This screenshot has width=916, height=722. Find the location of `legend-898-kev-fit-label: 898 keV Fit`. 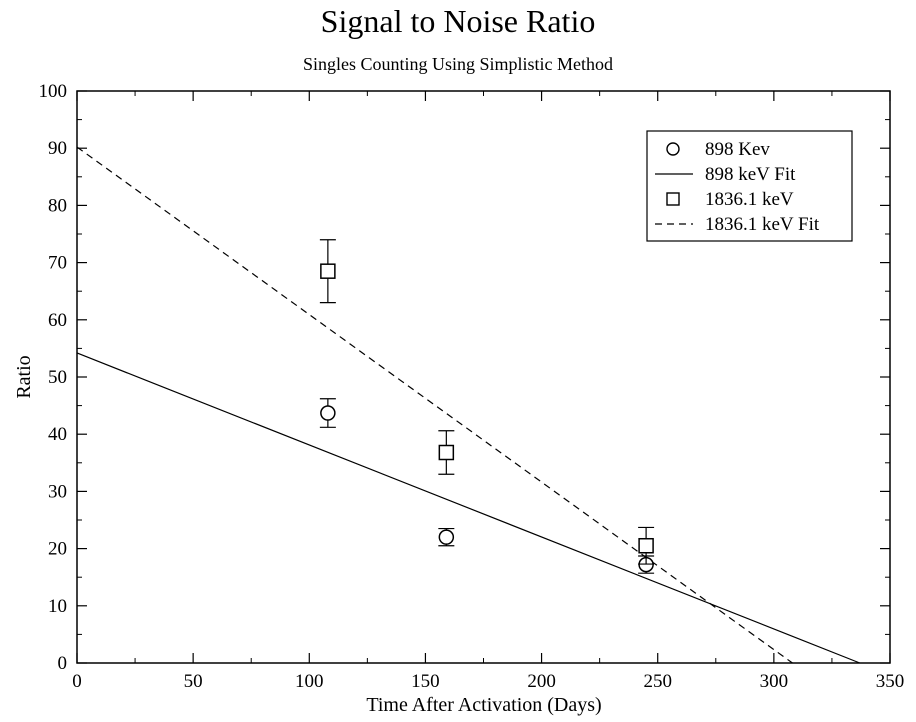

legend-898-kev-fit-label: 898 keV Fit is located at coordinates (750, 174).